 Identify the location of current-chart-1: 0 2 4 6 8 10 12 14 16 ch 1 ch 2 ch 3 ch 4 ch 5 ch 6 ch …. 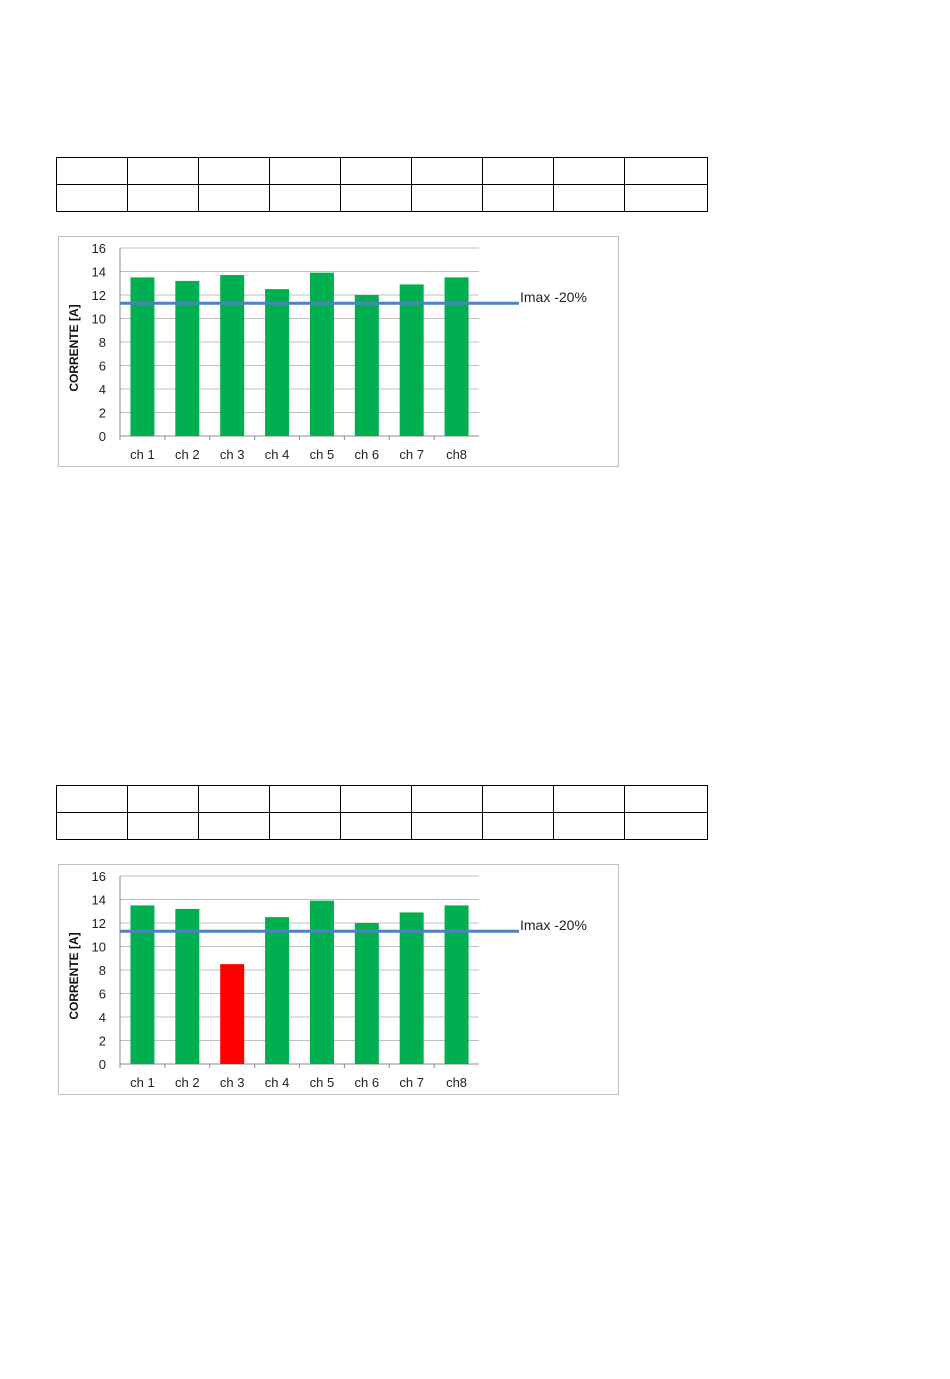
(338, 351).